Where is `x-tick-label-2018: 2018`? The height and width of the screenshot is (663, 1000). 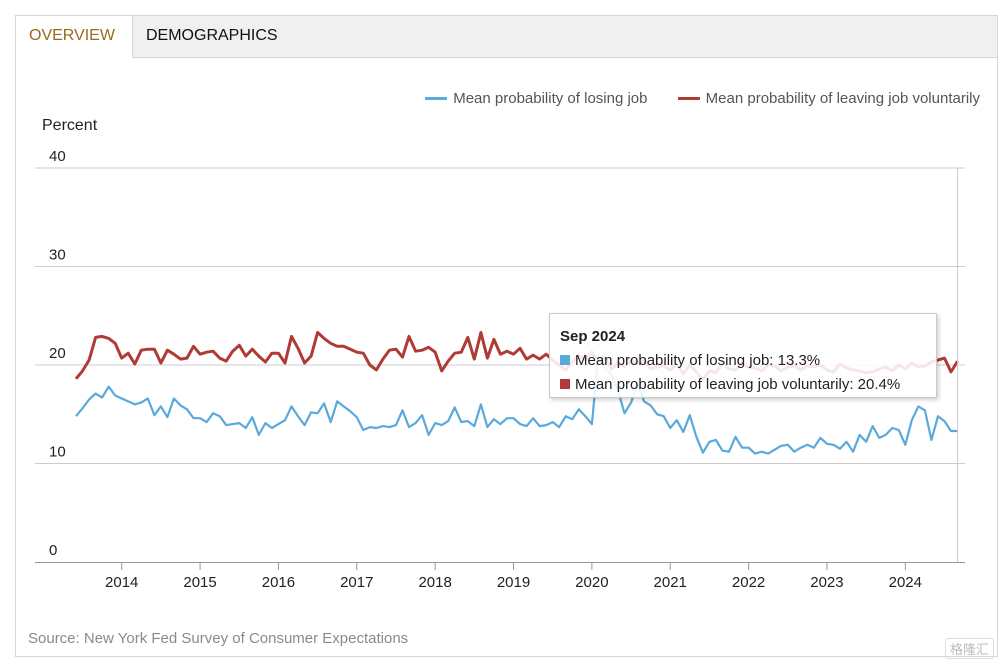
x-tick-label-2018: 2018 is located at coordinates (434, 582).